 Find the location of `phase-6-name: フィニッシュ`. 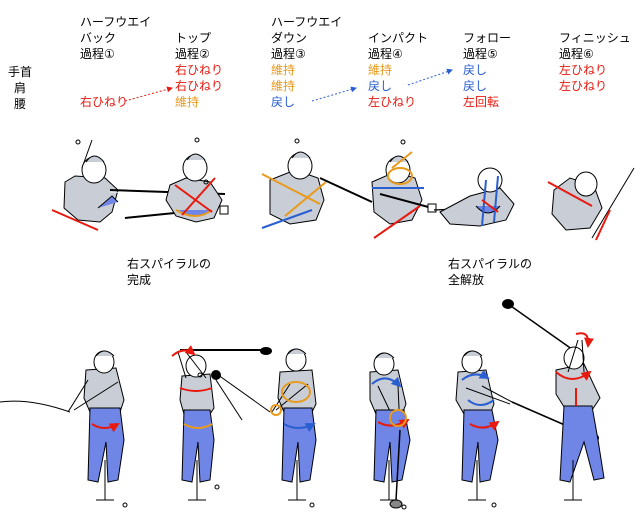

phase-6-name: フィニッシュ is located at coordinates (595, 38).